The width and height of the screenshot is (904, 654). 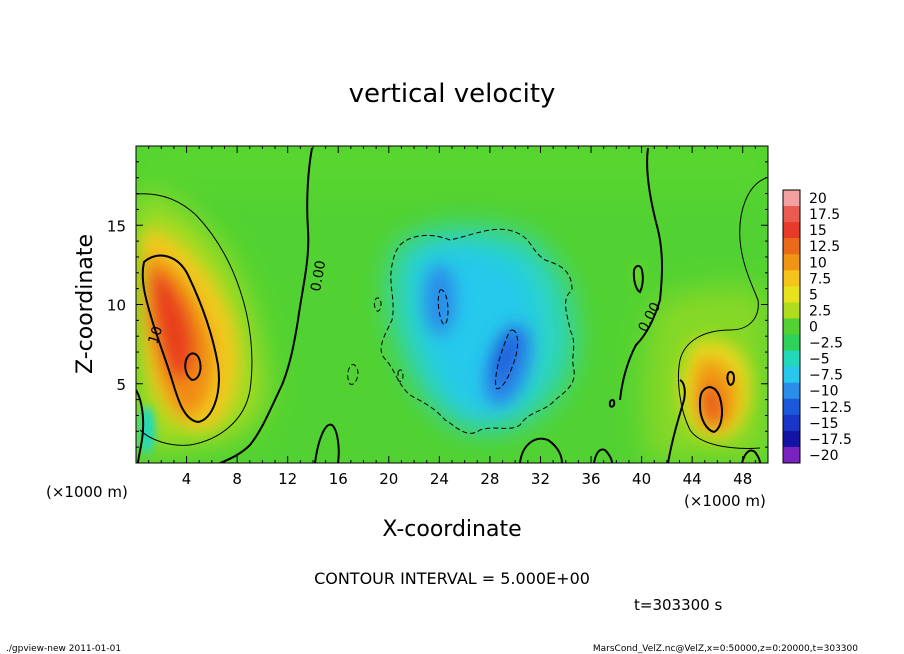 I want to click on chart-title: vertical velocity, so click(x=452, y=94).